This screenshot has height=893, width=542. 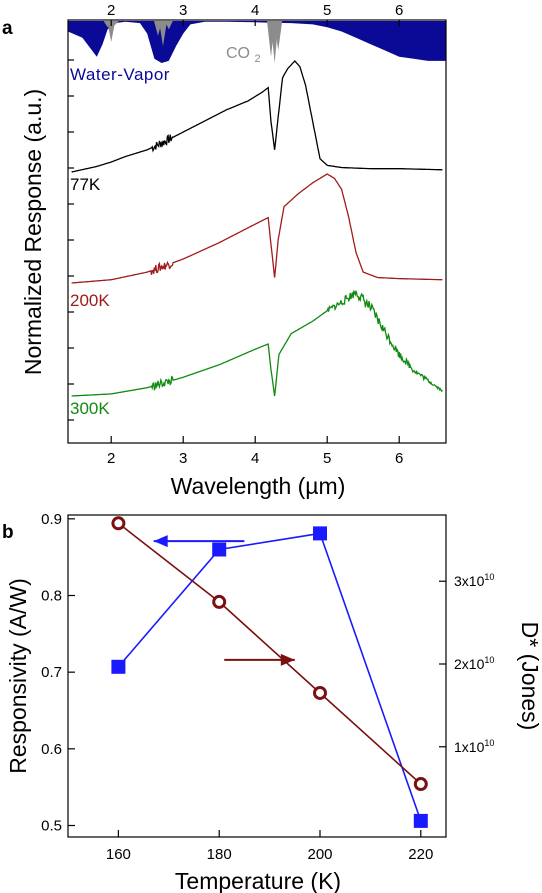 I want to click on b-x-tick-label-220: 220, so click(x=420, y=854).